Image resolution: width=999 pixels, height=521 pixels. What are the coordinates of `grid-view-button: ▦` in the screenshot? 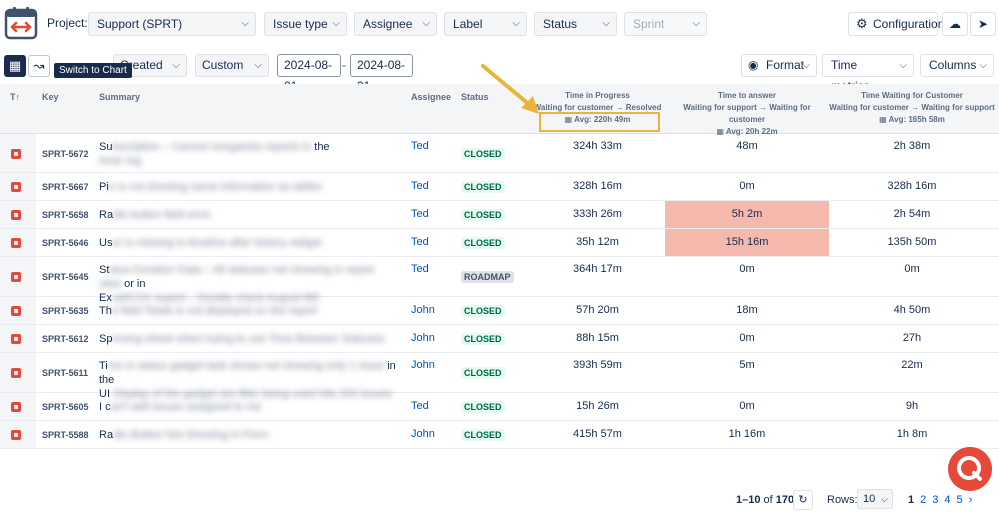 It's located at (15, 66).